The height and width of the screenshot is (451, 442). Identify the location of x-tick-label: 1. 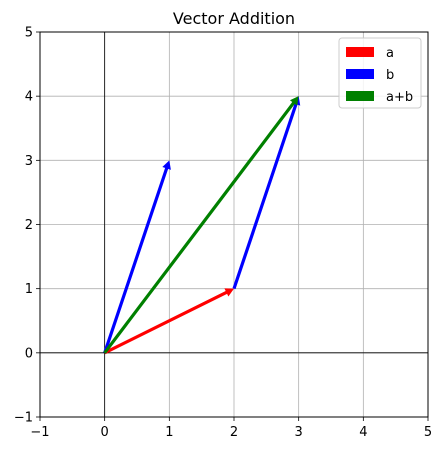
(169, 432).